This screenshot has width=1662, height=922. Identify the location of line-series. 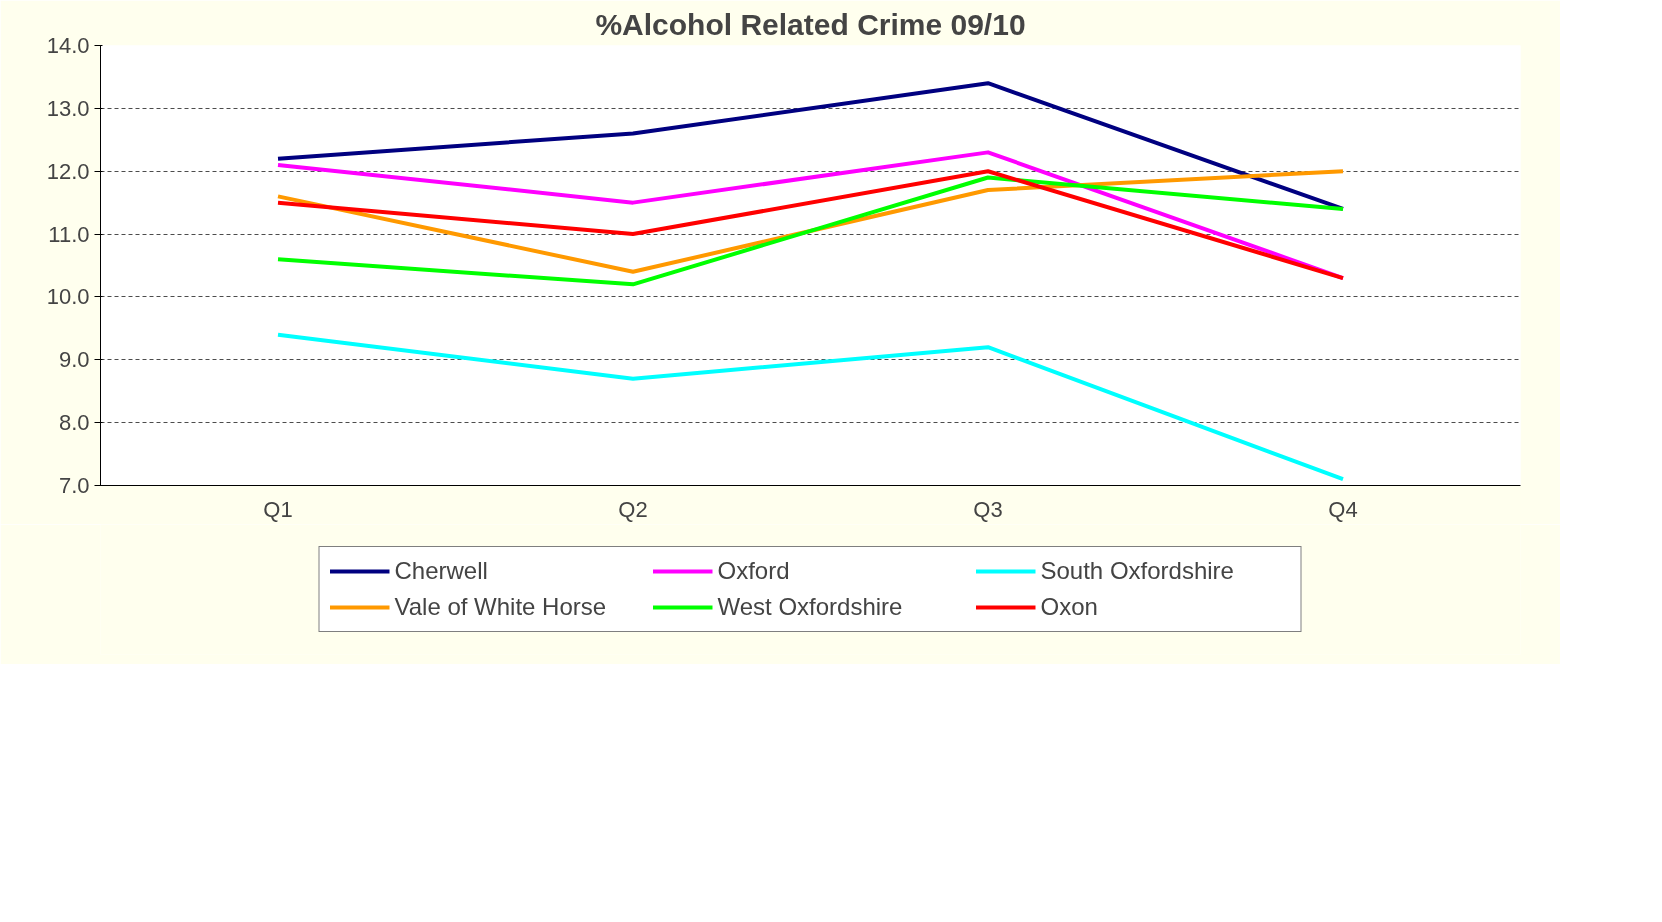
(810, 407).